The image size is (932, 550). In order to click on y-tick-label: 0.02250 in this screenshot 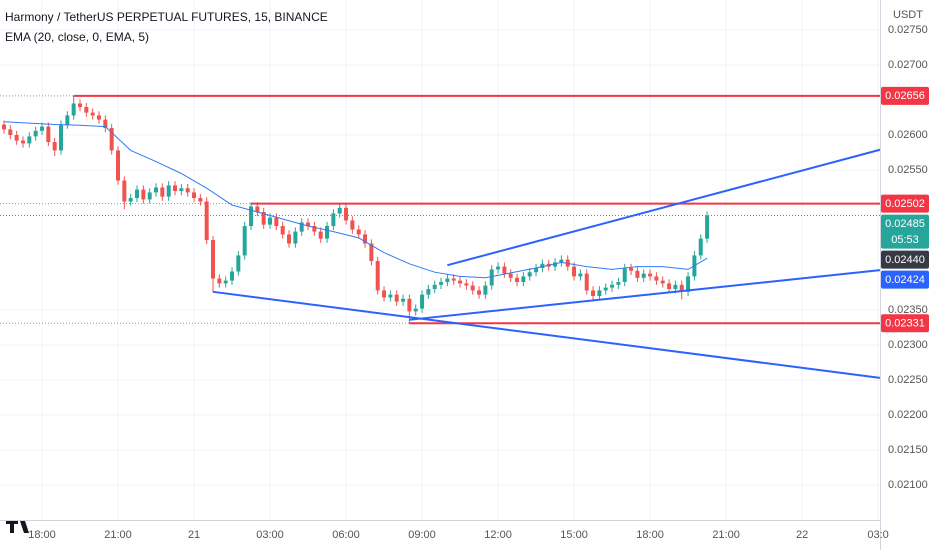, I will do `click(908, 380)`.